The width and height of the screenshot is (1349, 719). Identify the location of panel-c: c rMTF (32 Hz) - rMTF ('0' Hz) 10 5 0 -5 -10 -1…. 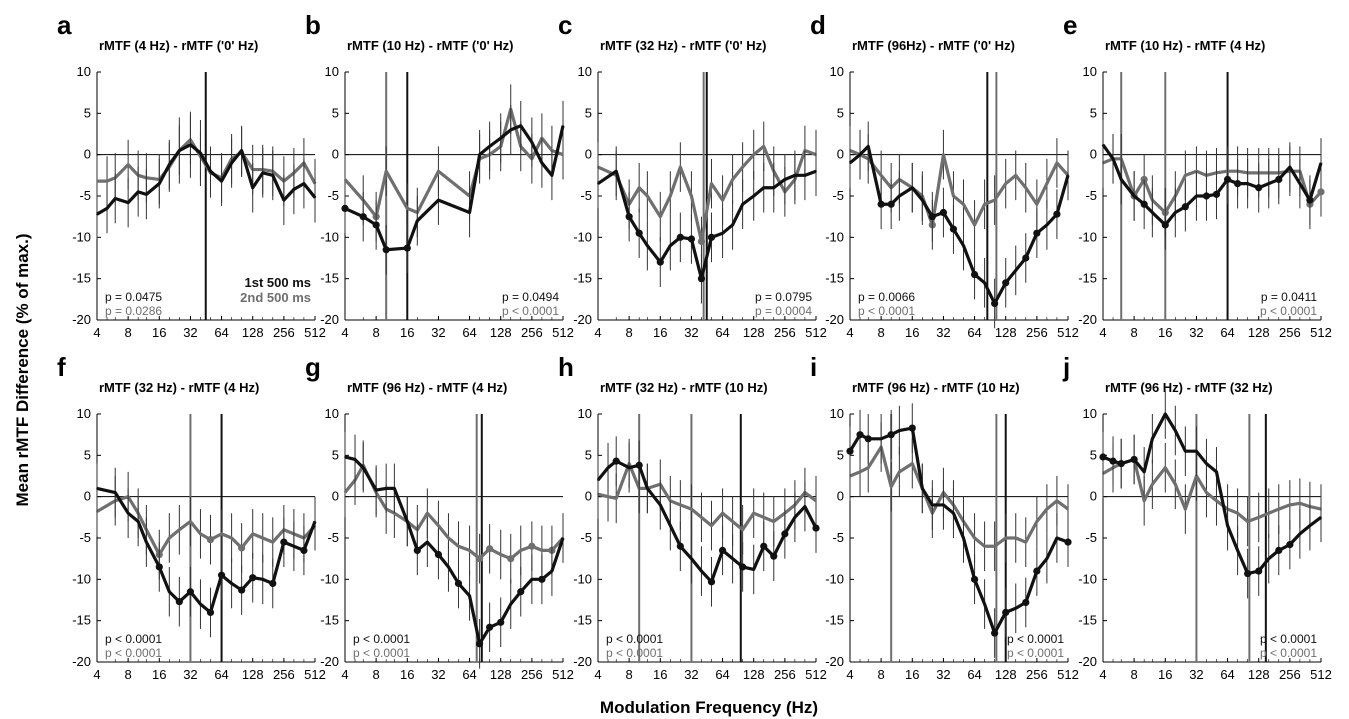
(692, 175).